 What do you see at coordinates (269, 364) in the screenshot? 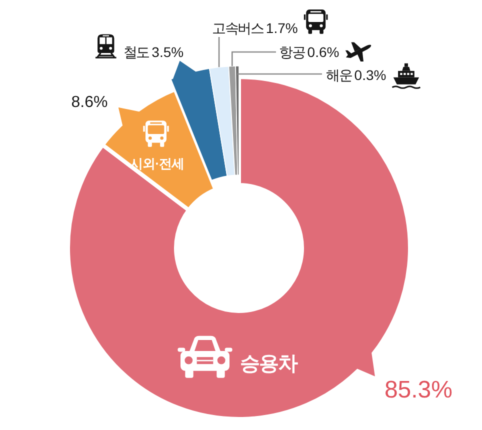
I see `slice-label: 승용차` at bounding box center [269, 364].